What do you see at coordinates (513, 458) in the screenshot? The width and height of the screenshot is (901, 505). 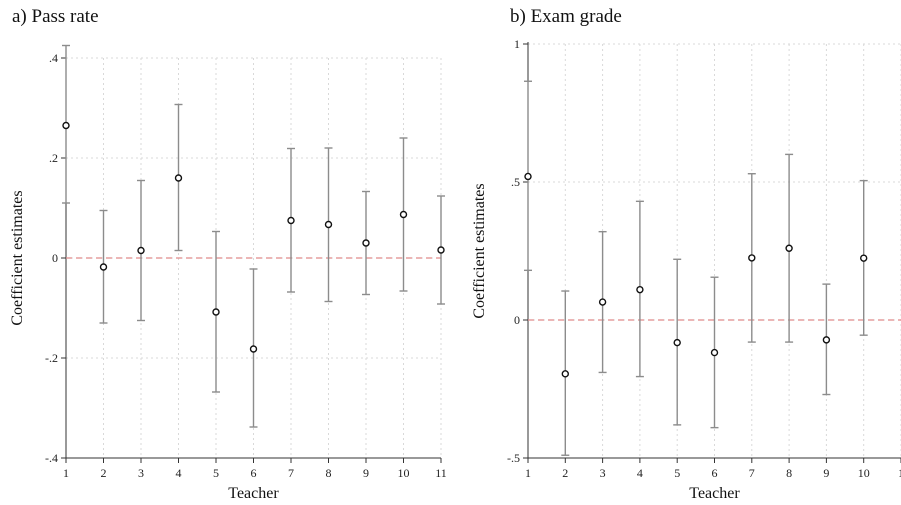 I see `y-tick-label: -.5` at bounding box center [513, 458].